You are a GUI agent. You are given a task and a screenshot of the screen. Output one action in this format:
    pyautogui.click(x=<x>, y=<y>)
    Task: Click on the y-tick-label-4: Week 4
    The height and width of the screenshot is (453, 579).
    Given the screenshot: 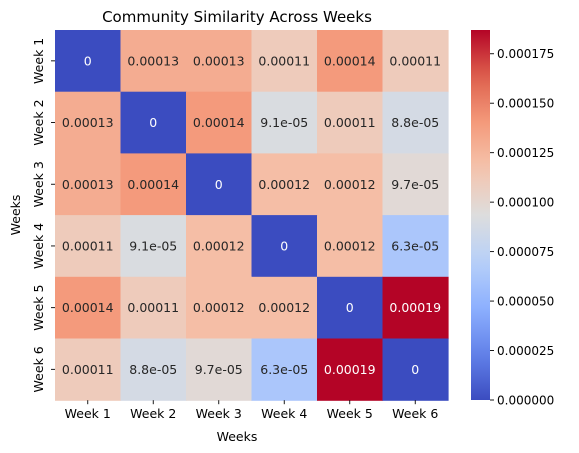 What is the action you would take?
    pyautogui.click(x=38, y=246)
    